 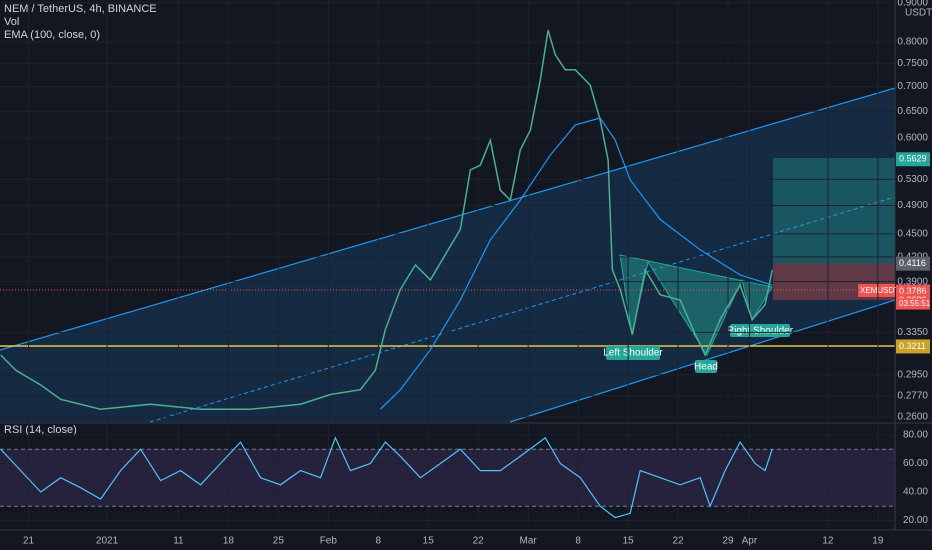 What do you see at coordinates (229, 541) in the screenshot?
I see `x-tick-label: 18` at bounding box center [229, 541].